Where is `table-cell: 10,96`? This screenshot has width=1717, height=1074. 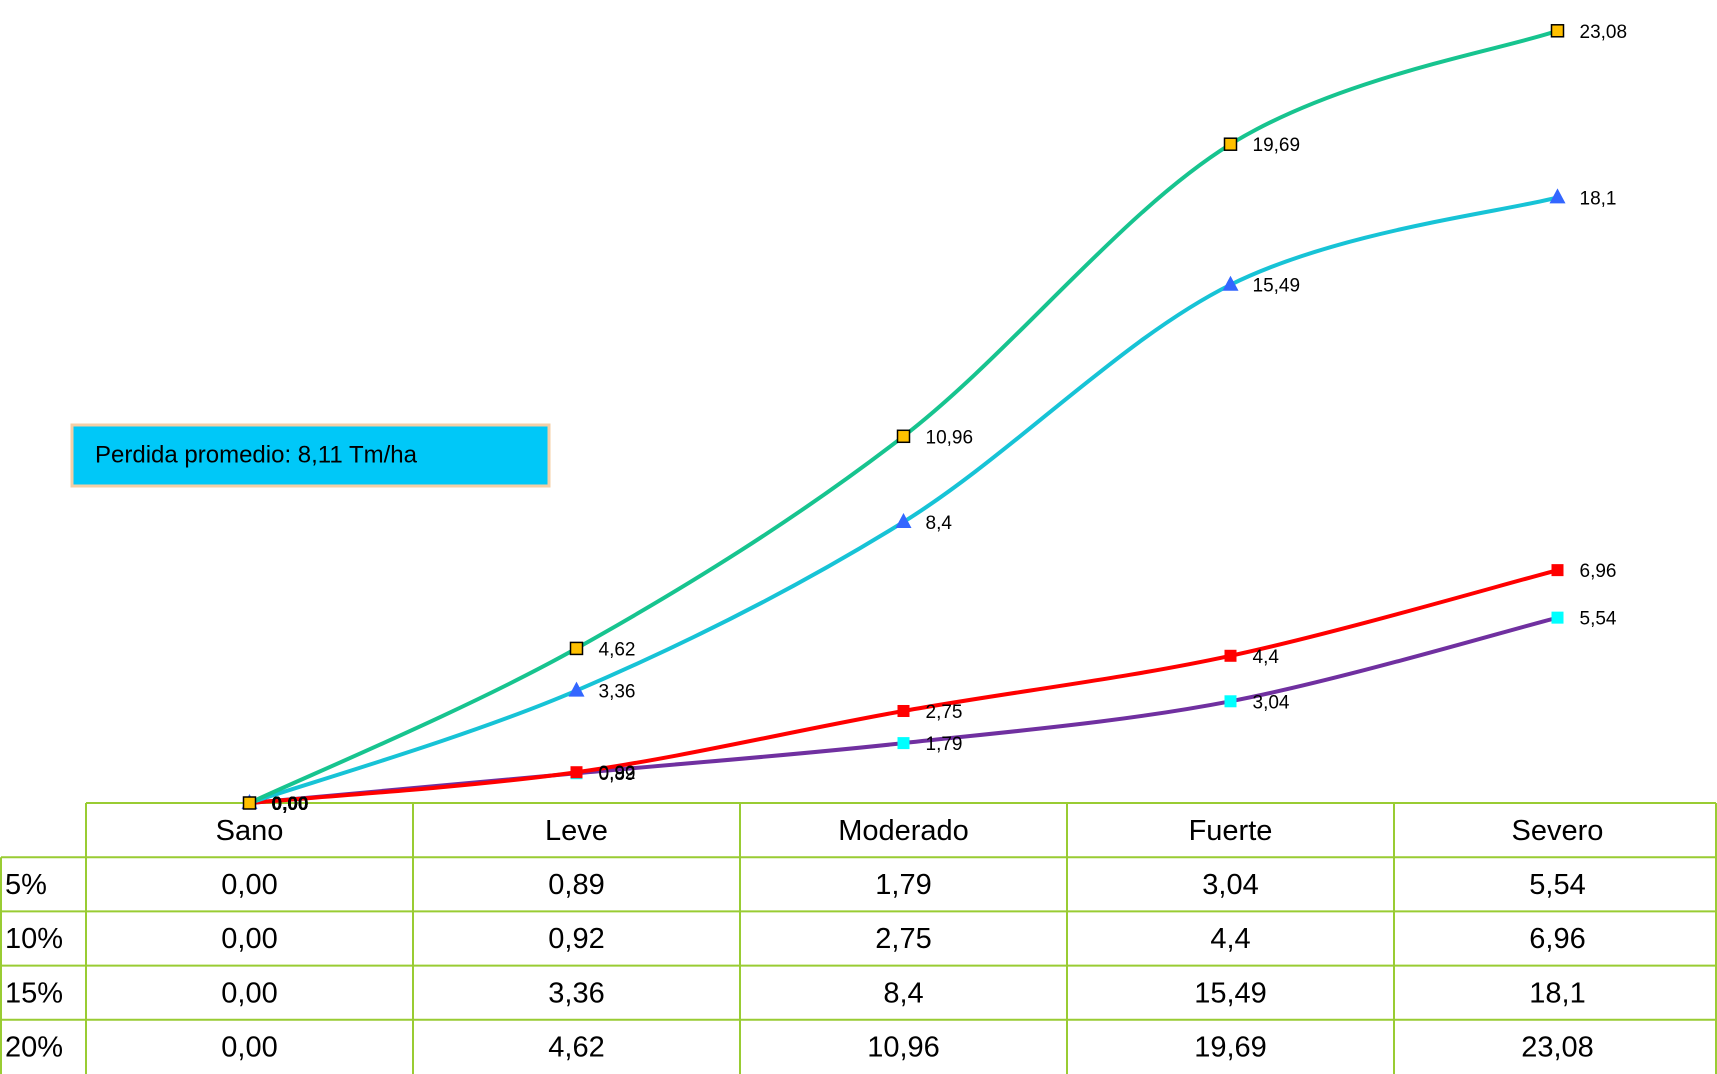
table-cell: 10,96 is located at coordinates (903, 1048).